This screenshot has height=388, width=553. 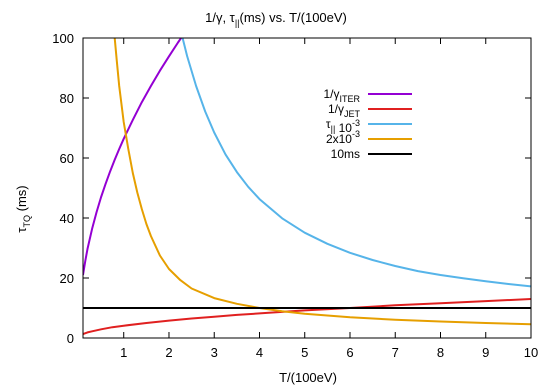 I want to click on chart-title: 1/γ, τ||(ms) vs. T/(100eV), so click(x=276, y=19).